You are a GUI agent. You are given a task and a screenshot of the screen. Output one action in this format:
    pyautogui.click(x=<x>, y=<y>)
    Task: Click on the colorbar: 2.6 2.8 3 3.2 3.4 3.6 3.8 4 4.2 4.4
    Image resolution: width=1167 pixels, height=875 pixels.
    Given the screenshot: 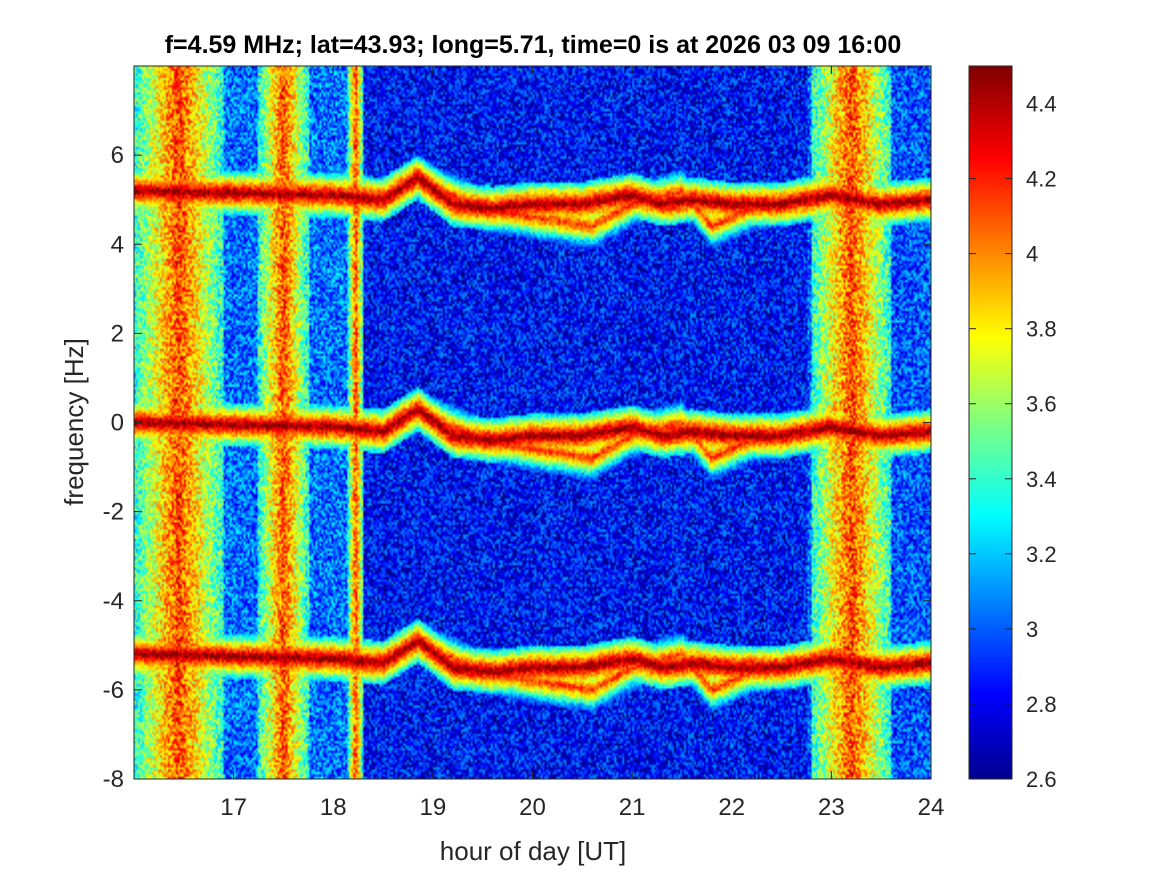 What is the action you would take?
    pyautogui.click(x=1012, y=428)
    